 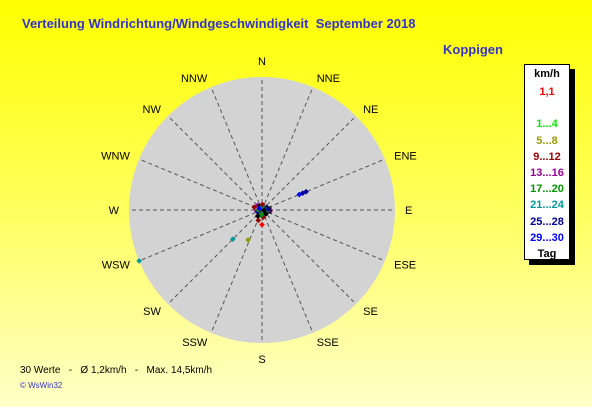 I want to click on direction-label-wnw: WNW, so click(x=115, y=156).